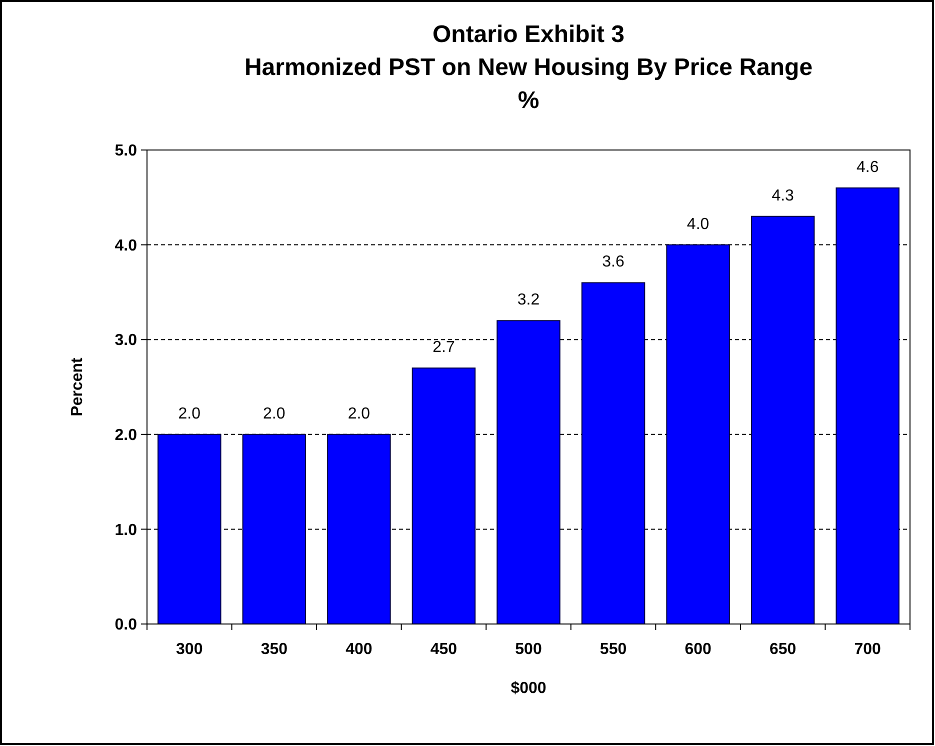  Describe the element at coordinates (126, 625) in the screenshot. I see `y-tick-label: 0.0` at that location.